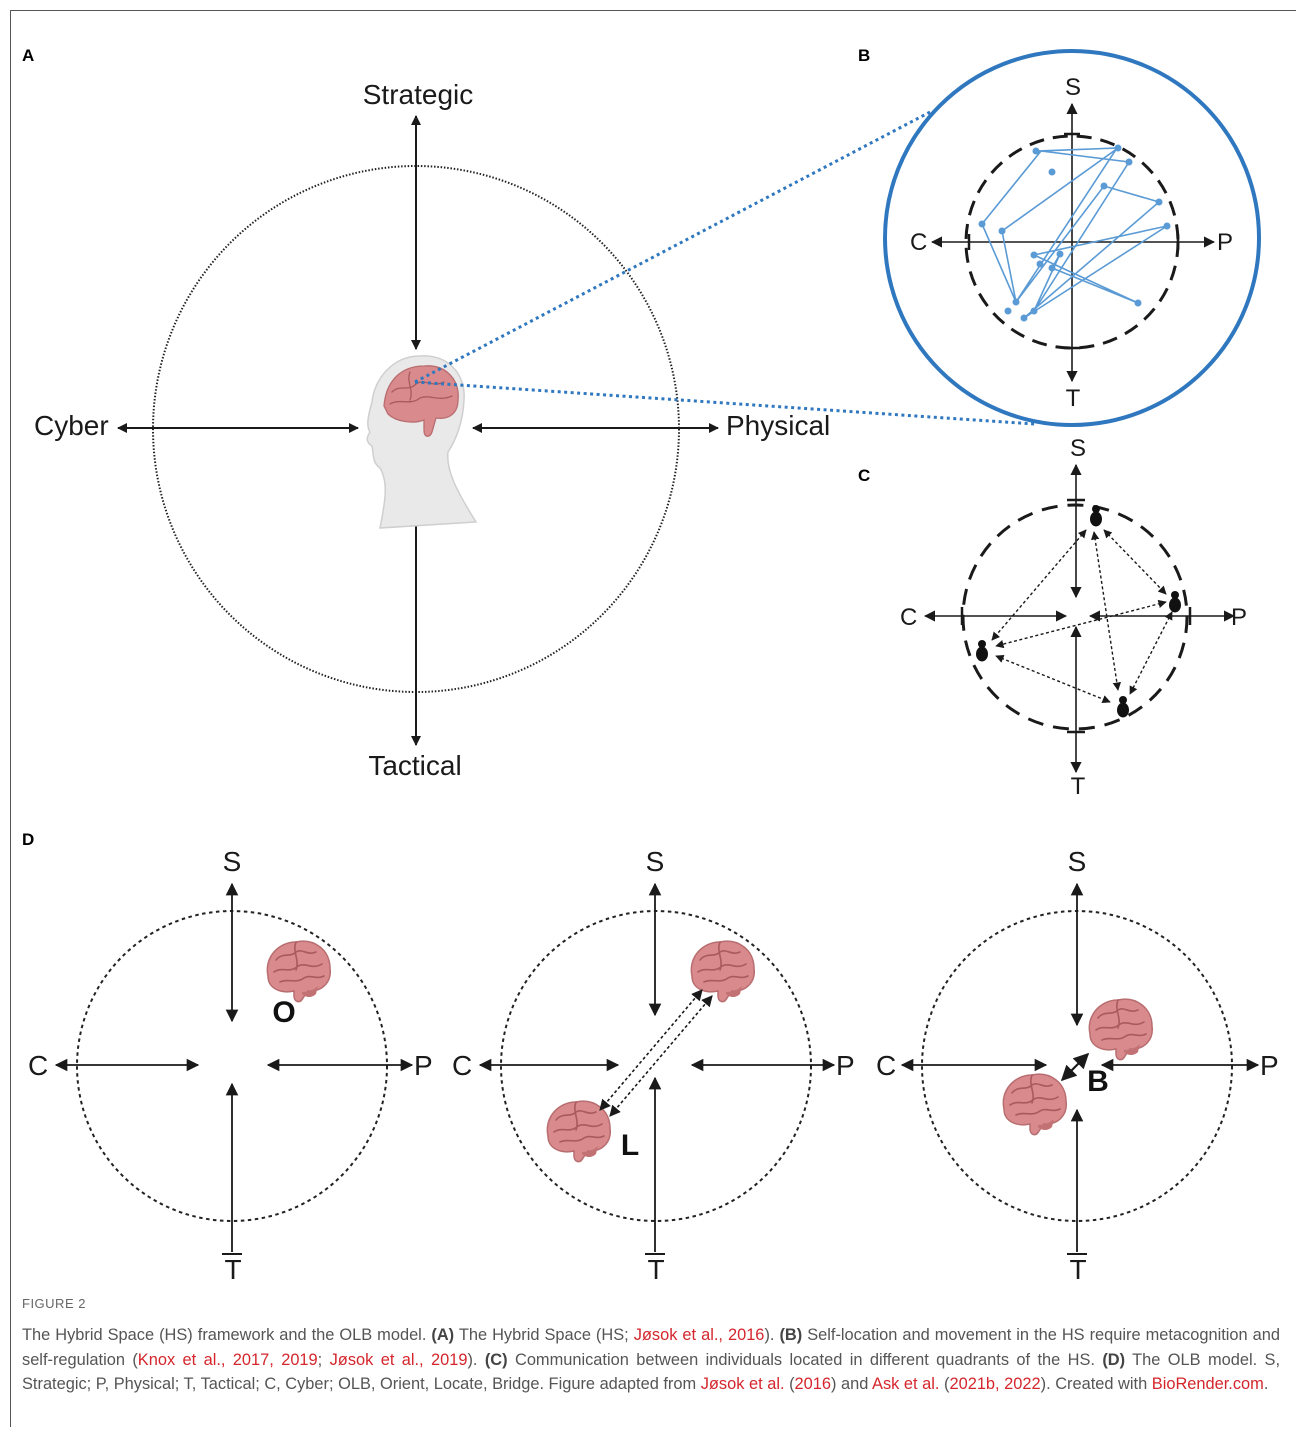 This screenshot has width=1296, height=1435. Describe the element at coordinates (544, 1335) in the screenshot. I see `caption-segment: The Hybrid Space (HS;` at that location.